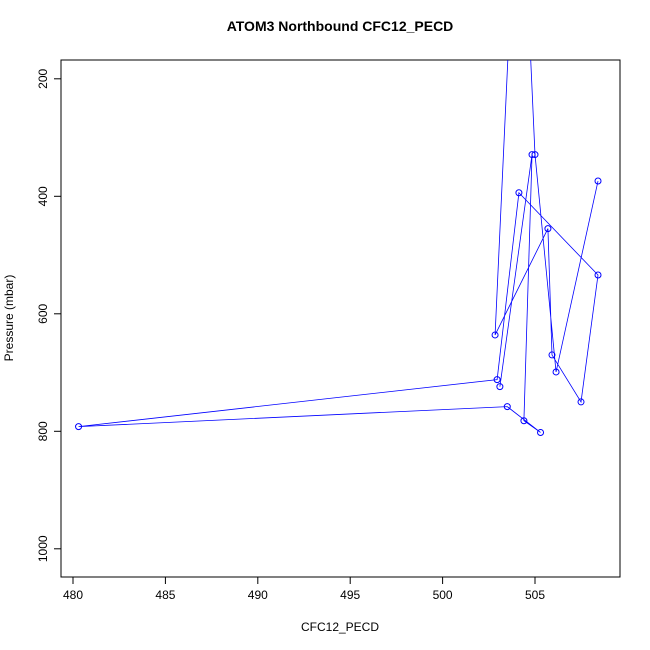 The width and height of the screenshot is (650, 650). I want to click on x-tick-label: 500, so click(443, 595).